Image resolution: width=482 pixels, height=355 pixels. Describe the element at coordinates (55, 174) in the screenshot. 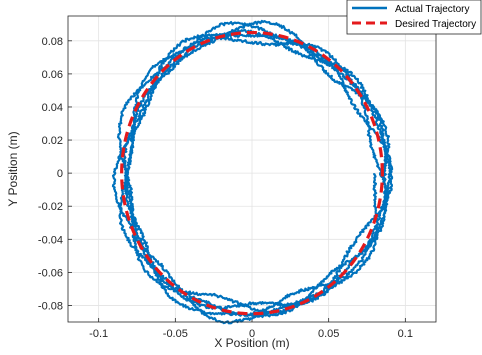

I see `y-axis-ticks: -0.08 -0.06 -0.04 -0.02 0 0.02 0.04 0.06 0.08` at that location.